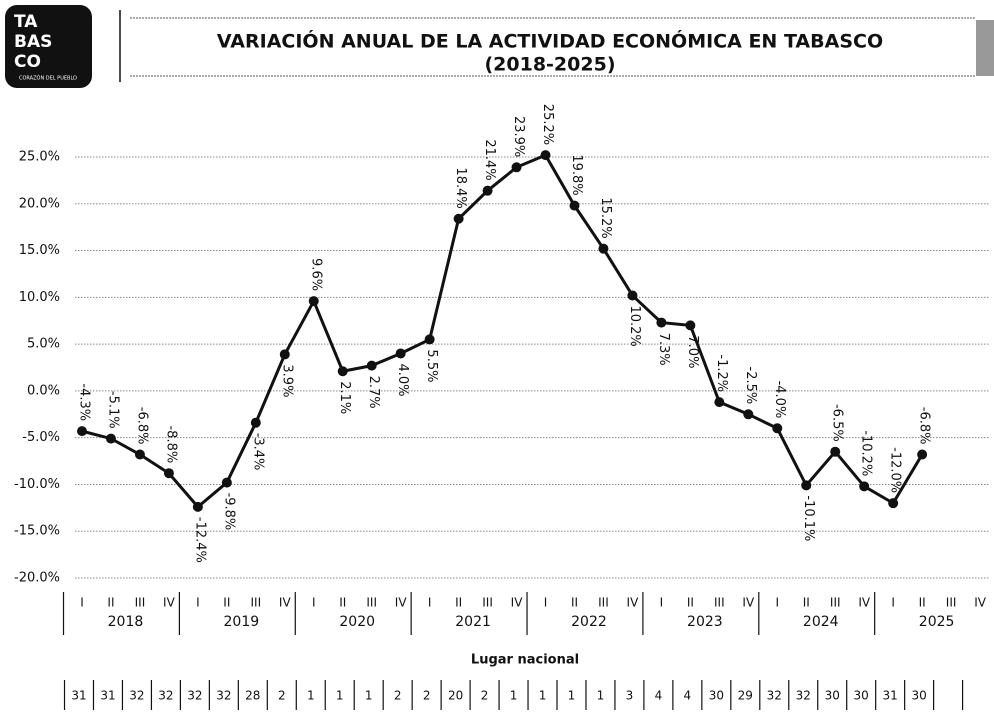 This screenshot has width=994, height=715. I want to click on logo-text: CO, so click(27, 62).